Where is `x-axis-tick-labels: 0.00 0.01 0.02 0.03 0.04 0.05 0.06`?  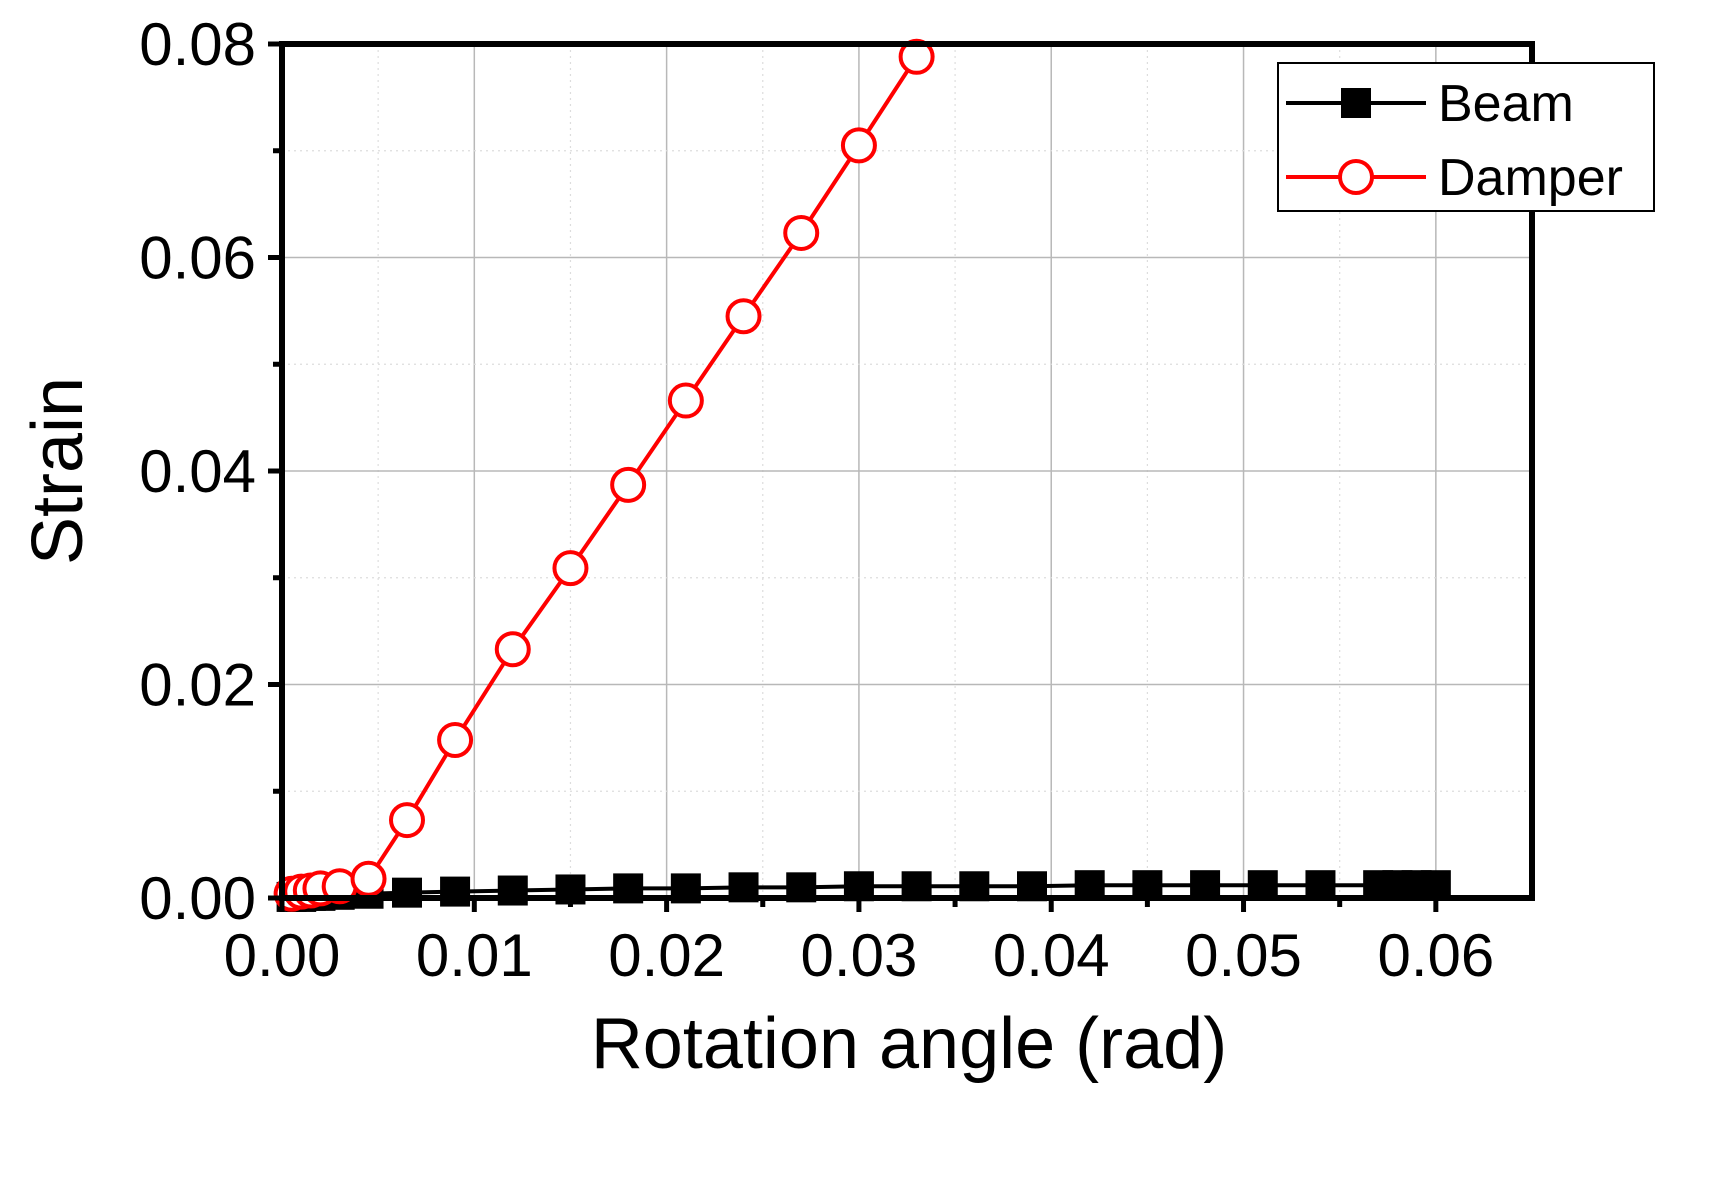 x-axis-tick-labels: 0.00 0.01 0.02 0.03 0.04 0.05 0.06 is located at coordinates (859, 955).